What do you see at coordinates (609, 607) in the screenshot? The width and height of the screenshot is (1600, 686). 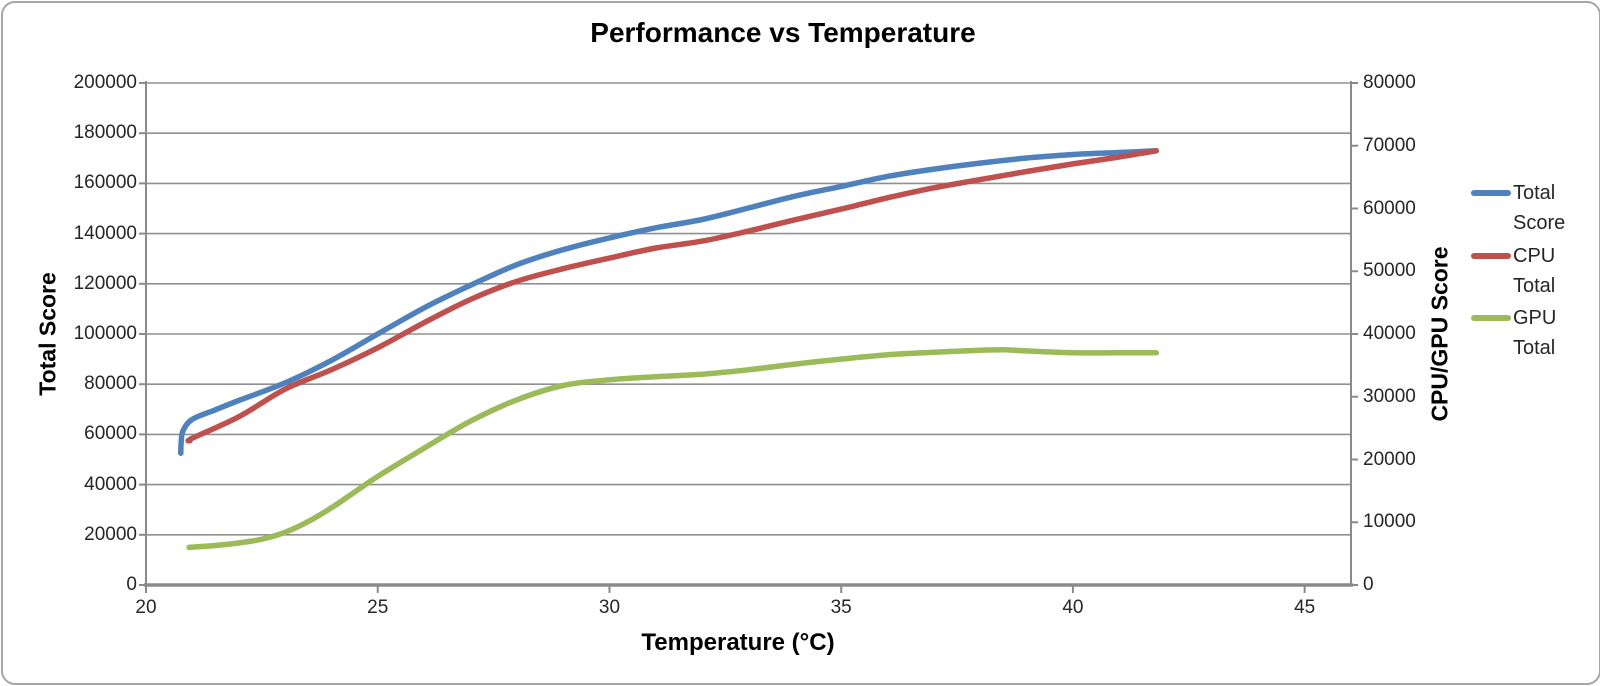 I see `x-axis-tick-label: 30` at bounding box center [609, 607].